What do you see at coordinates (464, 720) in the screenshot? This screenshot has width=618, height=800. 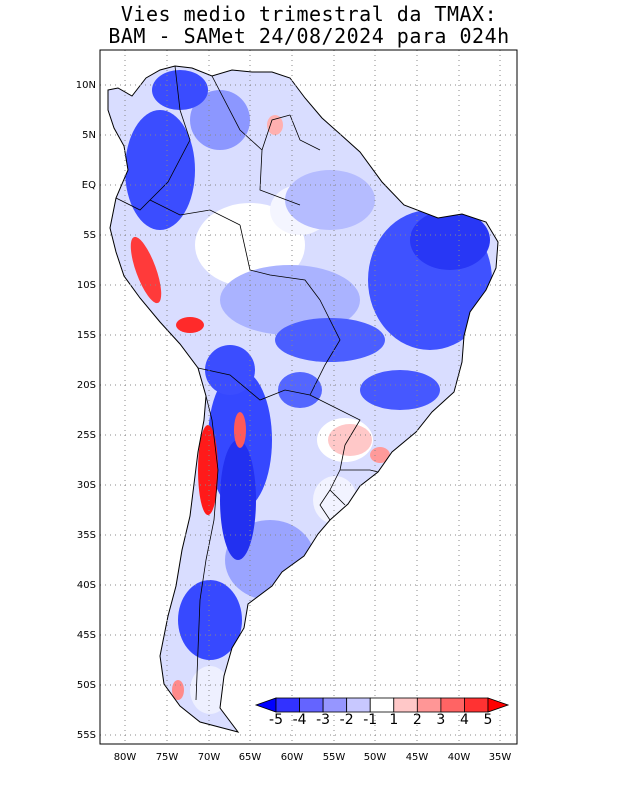 I see `colorbar-label: 4` at bounding box center [464, 720].